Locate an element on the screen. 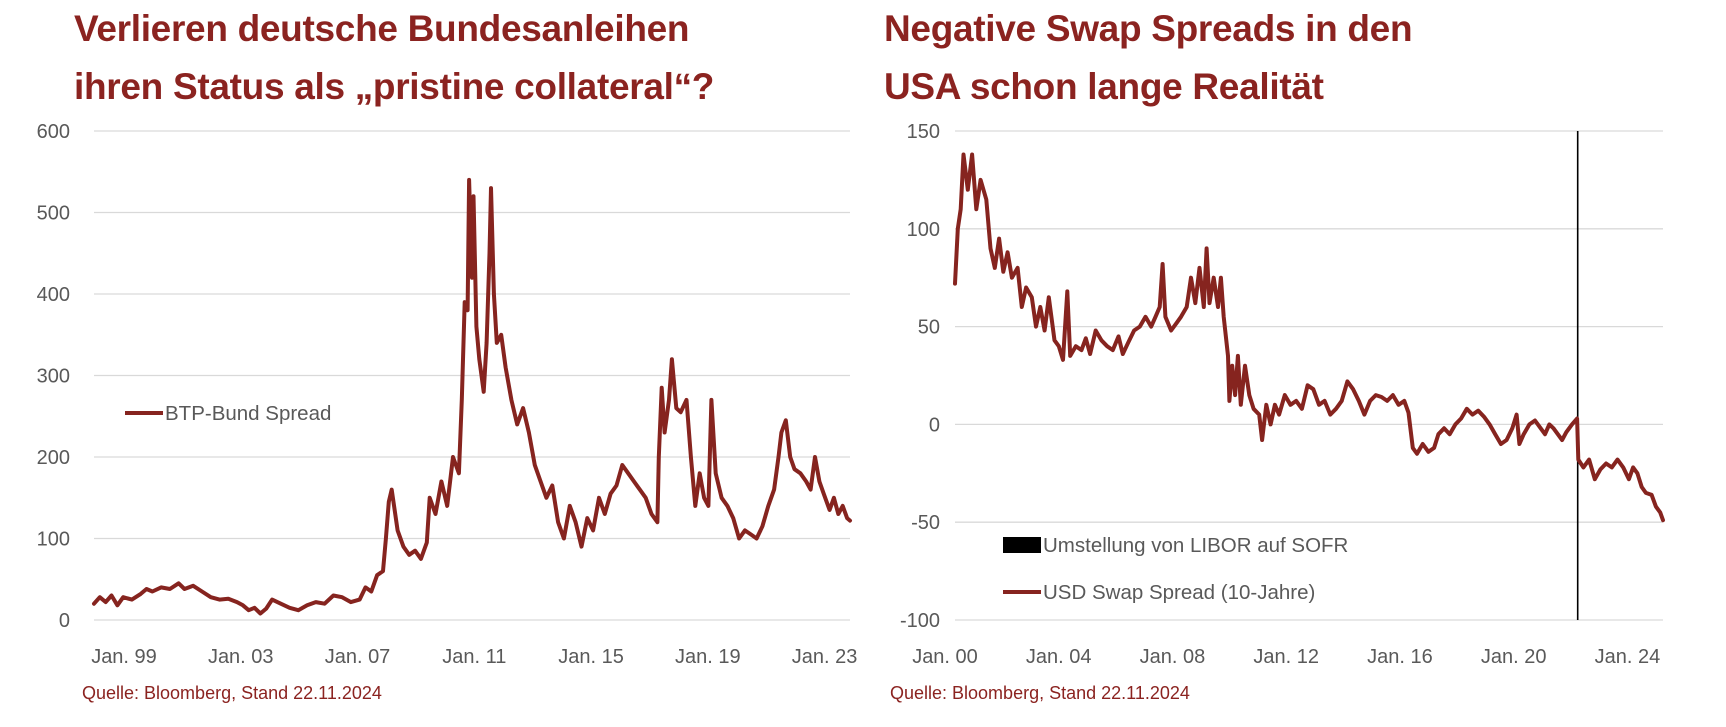 Image resolution: width=1726 pixels, height=727 pixels. y-tick-label: 200 is located at coordinates (53, 458).